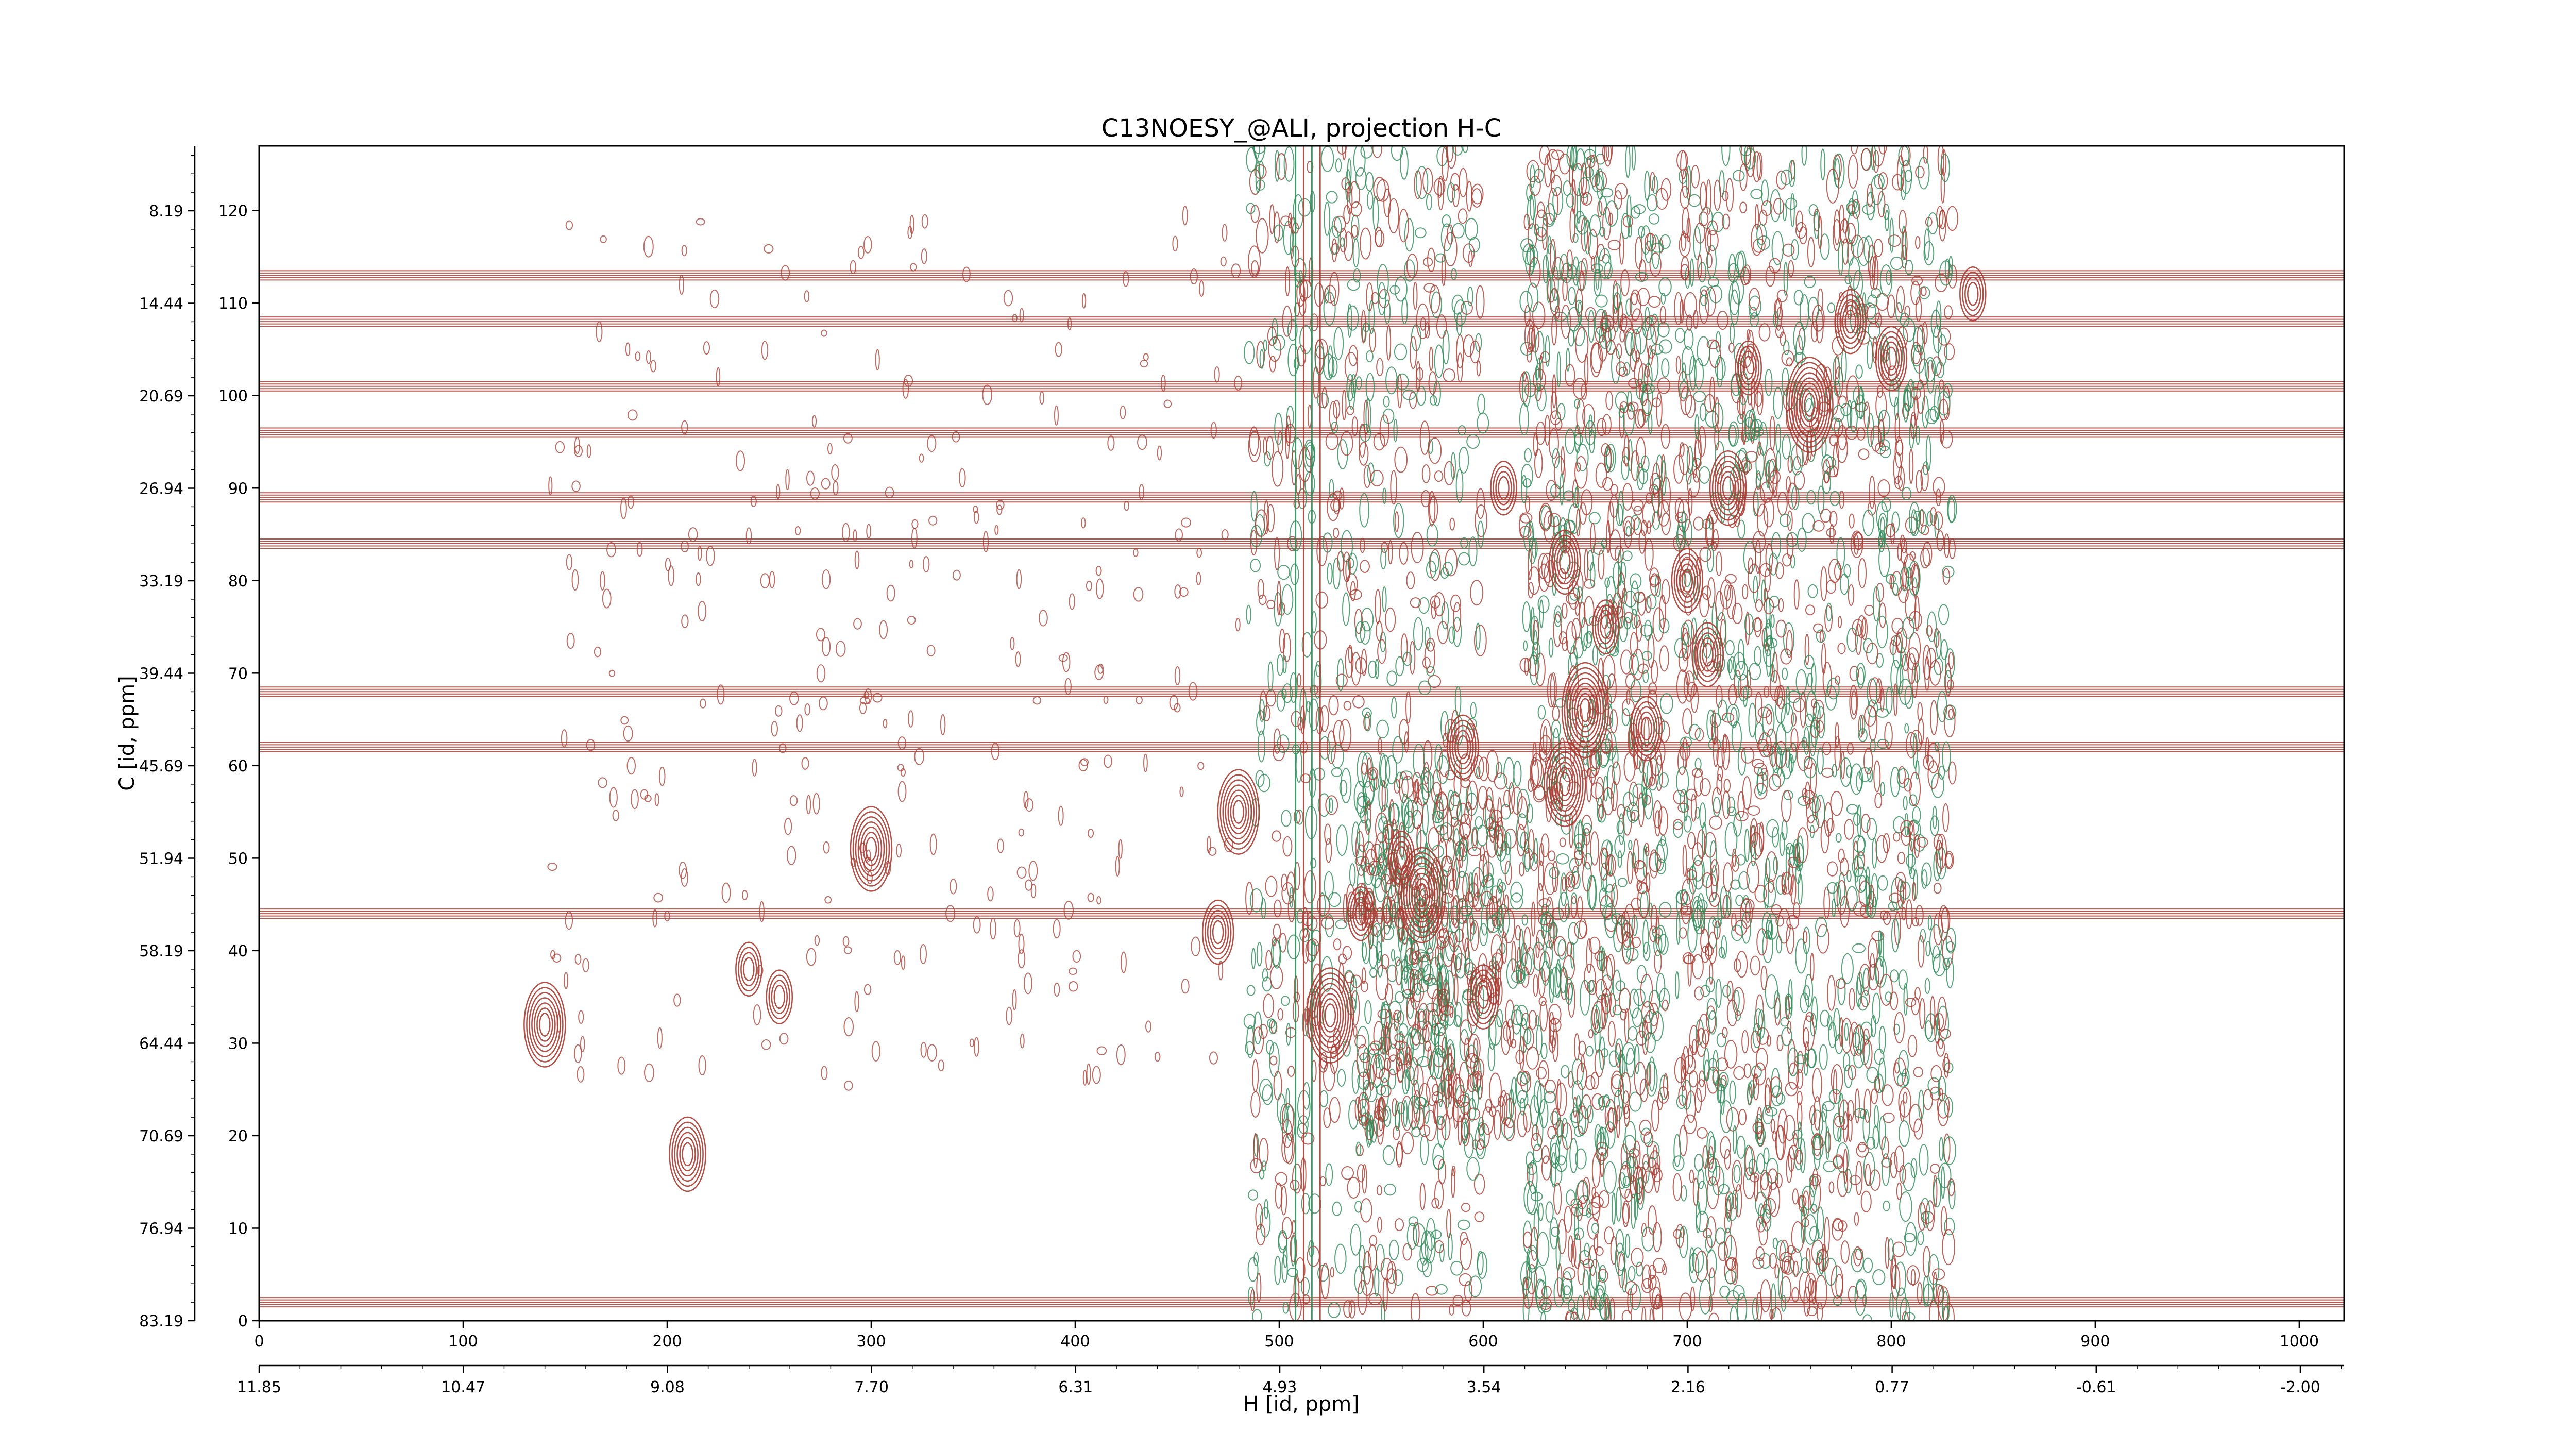 The width and height of the screenshot is (2576, 1449). I want to click on y-point-axis: 0 10 20 30 40 50 60 70 80 90 100 110 120, so click(238, 766).